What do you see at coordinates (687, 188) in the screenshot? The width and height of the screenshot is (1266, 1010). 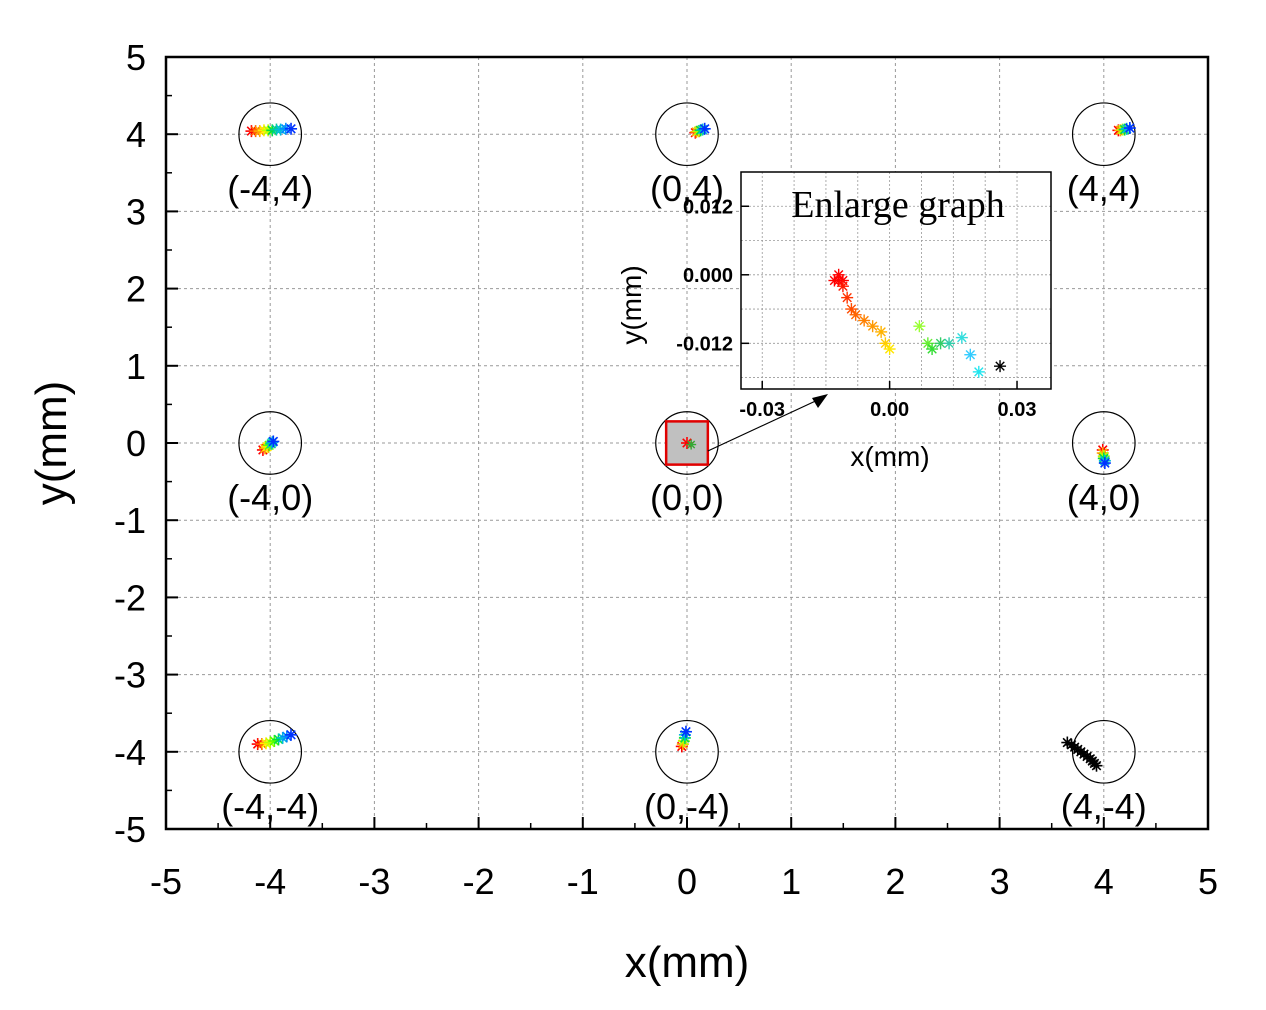 I see `target-label: (0,4)` at bounding box center [687, 188].